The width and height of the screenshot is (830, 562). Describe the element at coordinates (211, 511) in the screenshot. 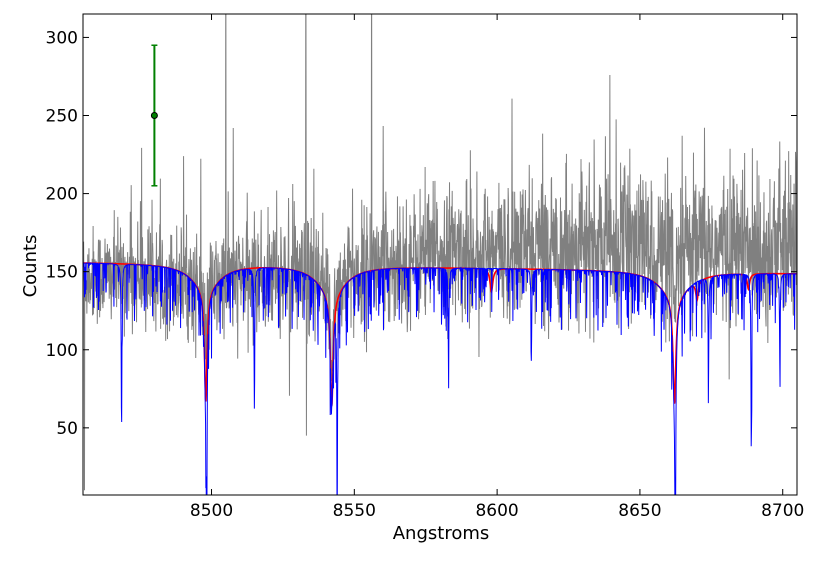

I see `x-tick-label: 8500` at that location.